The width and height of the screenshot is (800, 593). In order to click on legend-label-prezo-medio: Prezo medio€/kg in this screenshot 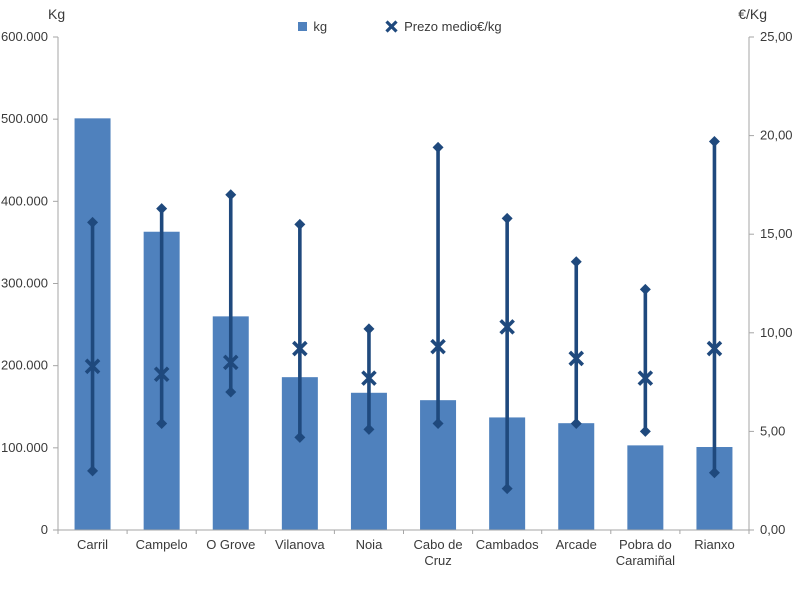, I will do `click(453, 26)`.